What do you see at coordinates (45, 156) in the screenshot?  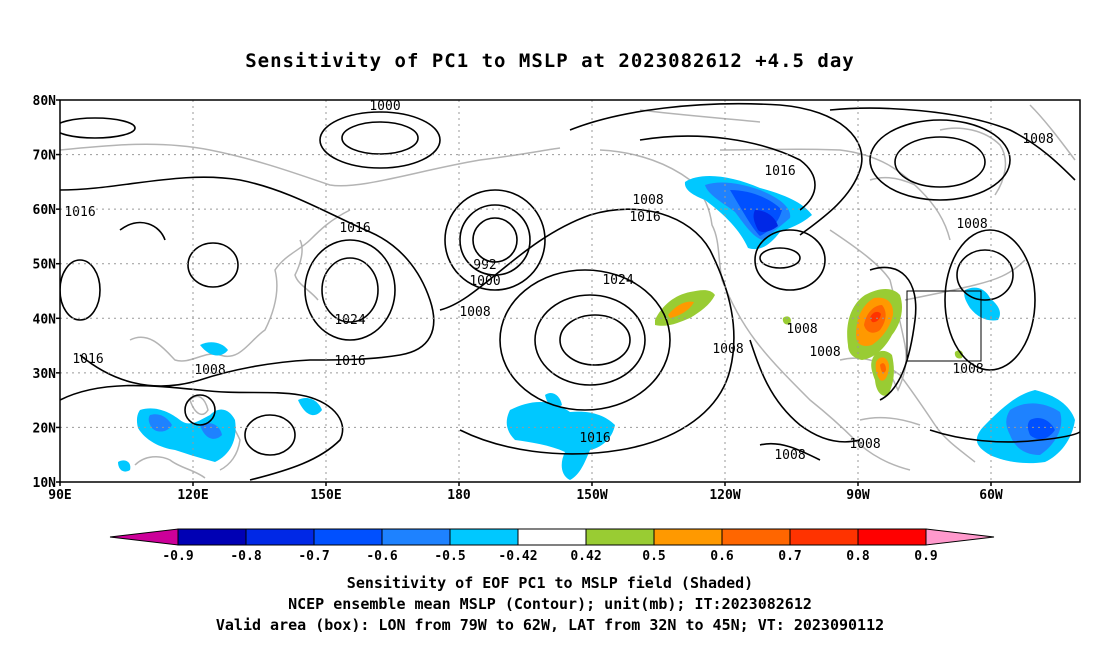 I see `lat-tick-label: 70N` at bounding box center [45, 156].